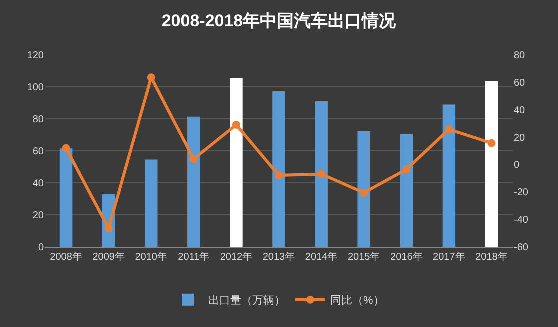 The width and height of the screenshot is (558, 327). What do you see at coordinates (357, 301) in the screenshot?
I see `legend-label: 同比（%）` at bounding box center [357, 301].